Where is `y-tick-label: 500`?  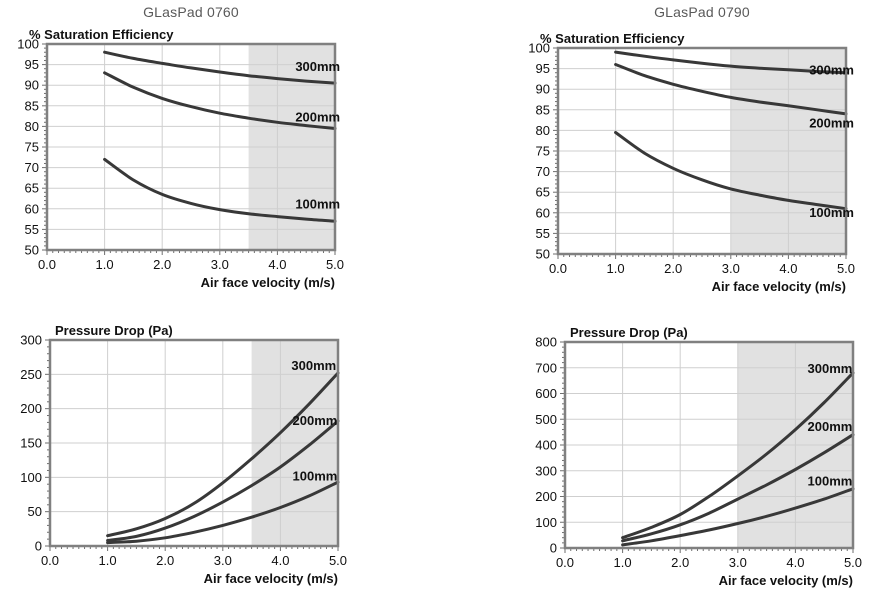 y-tick-label: 500 is located at coordinates (546, 419).